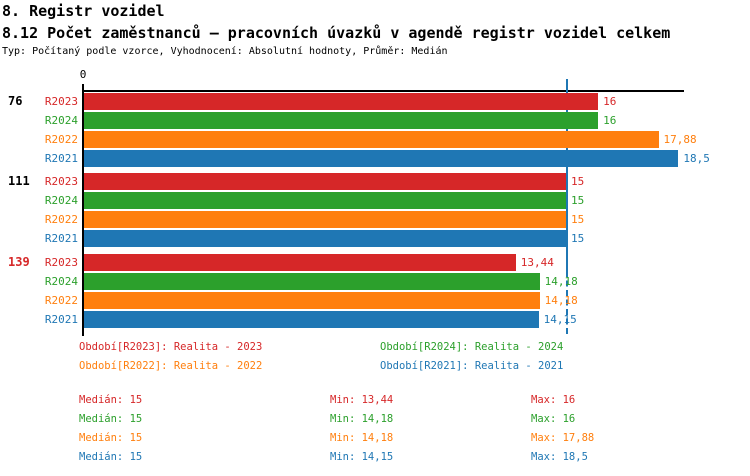  Describe the element at coordinates (171, 366) in the screenshot. I see `legend-item: Období[R2022]: Realita - 2022` at that location.